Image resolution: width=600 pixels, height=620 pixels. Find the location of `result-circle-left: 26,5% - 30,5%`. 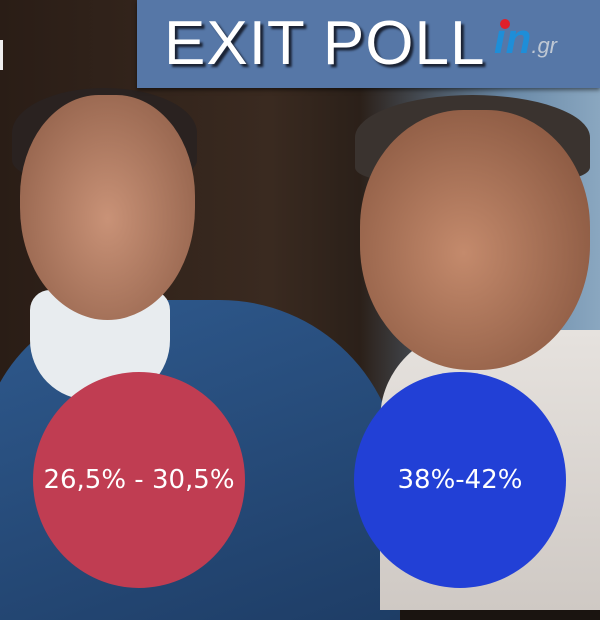

result-circle-left: 26,5% - 30,5% is located at coordinates (139, 480).